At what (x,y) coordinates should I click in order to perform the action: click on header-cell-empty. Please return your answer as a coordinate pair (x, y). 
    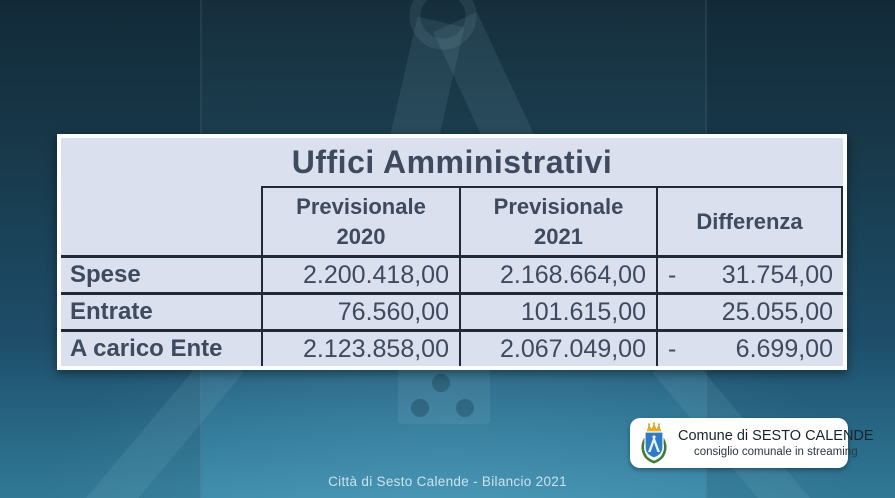
    Looking at the image, I should click on (161, 220).